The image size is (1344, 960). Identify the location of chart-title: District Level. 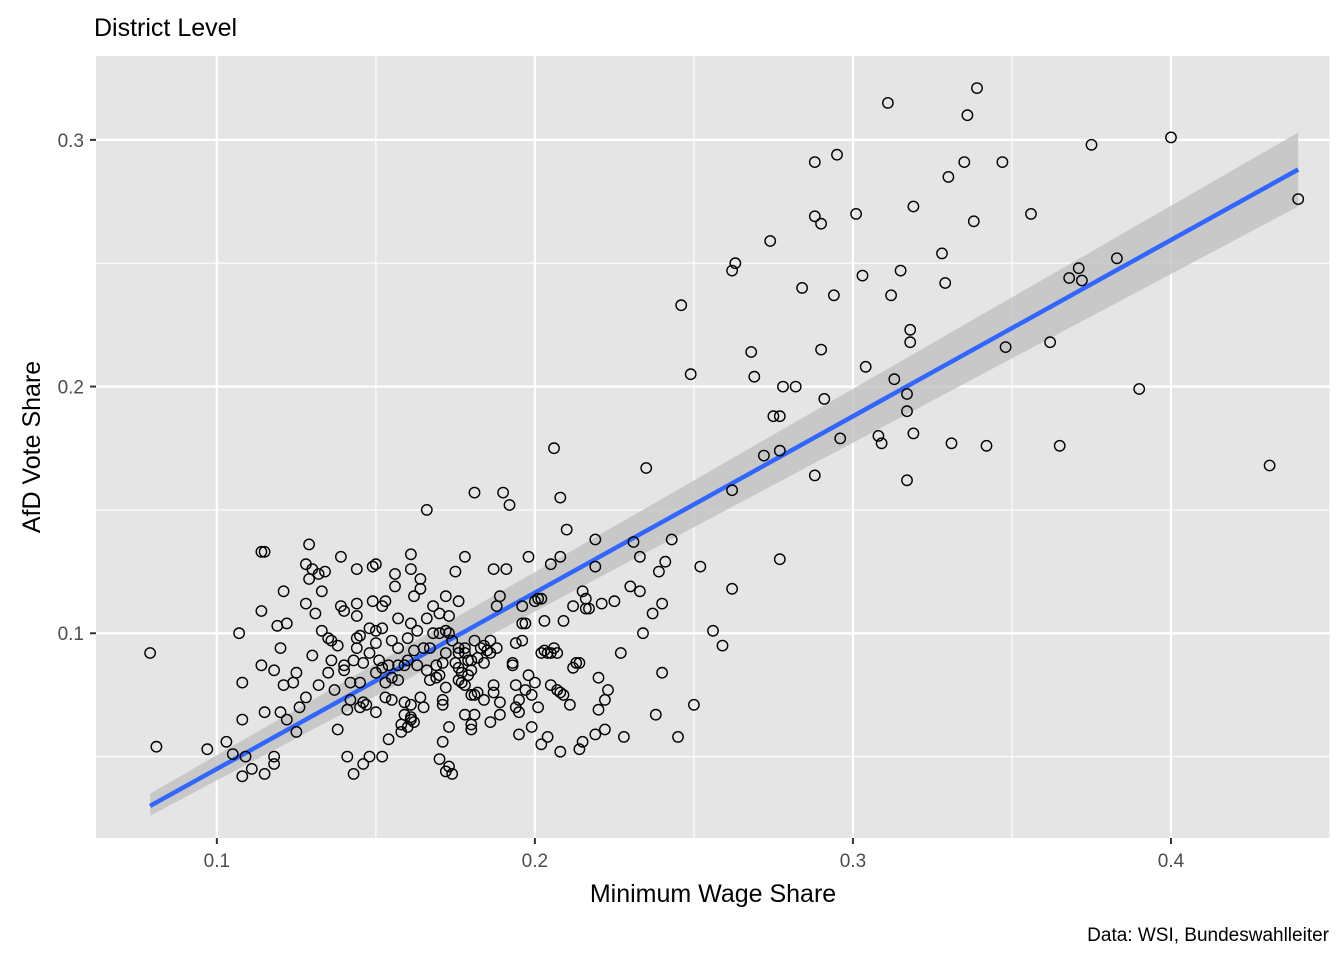
(165, 28).